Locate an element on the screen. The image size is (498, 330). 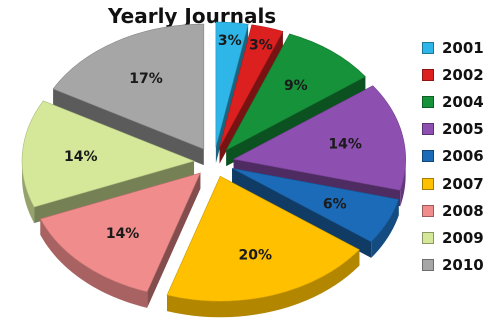
pie-slice-2001 is located at coordinates (232, 92).